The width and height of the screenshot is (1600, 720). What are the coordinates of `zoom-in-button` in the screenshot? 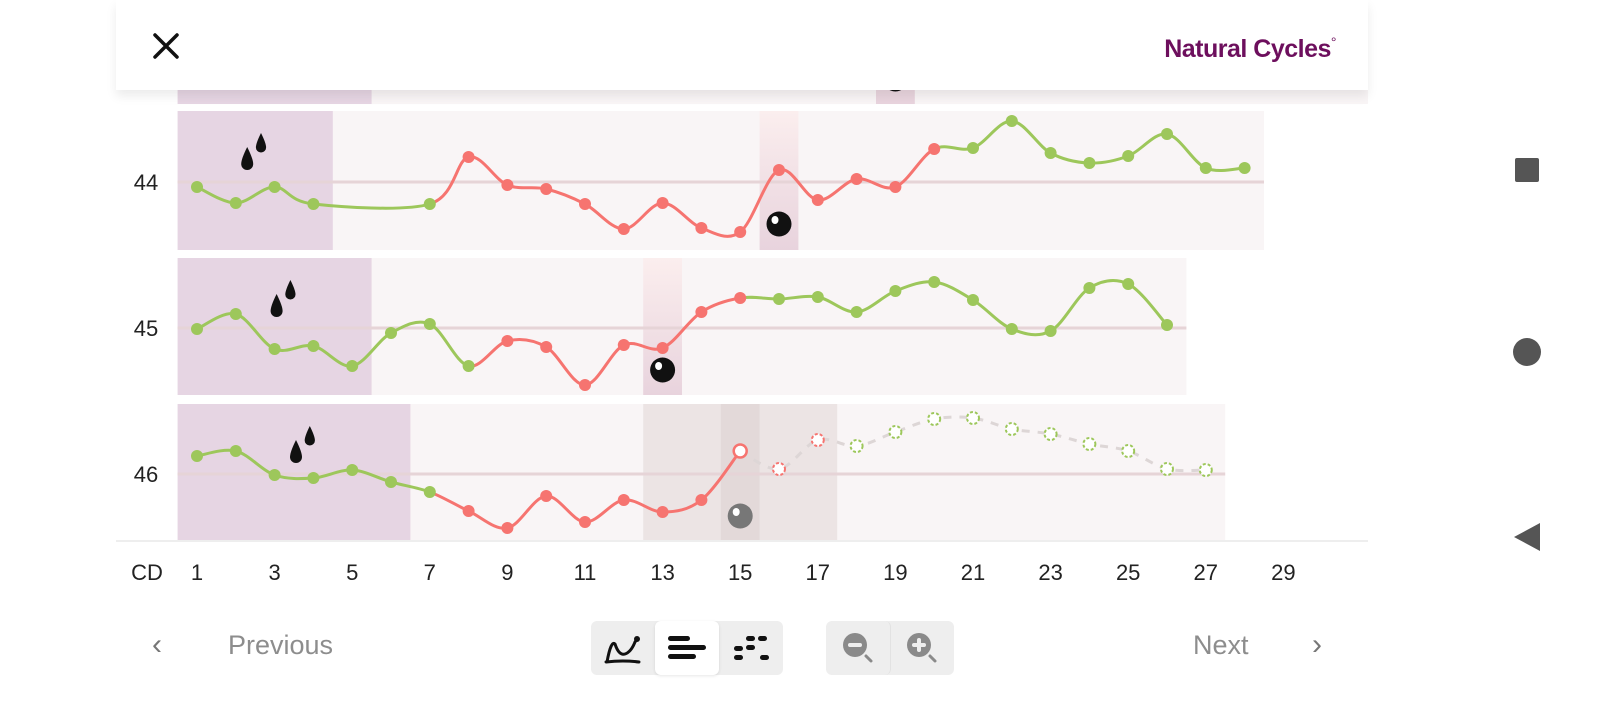 It's located at (923, 648).